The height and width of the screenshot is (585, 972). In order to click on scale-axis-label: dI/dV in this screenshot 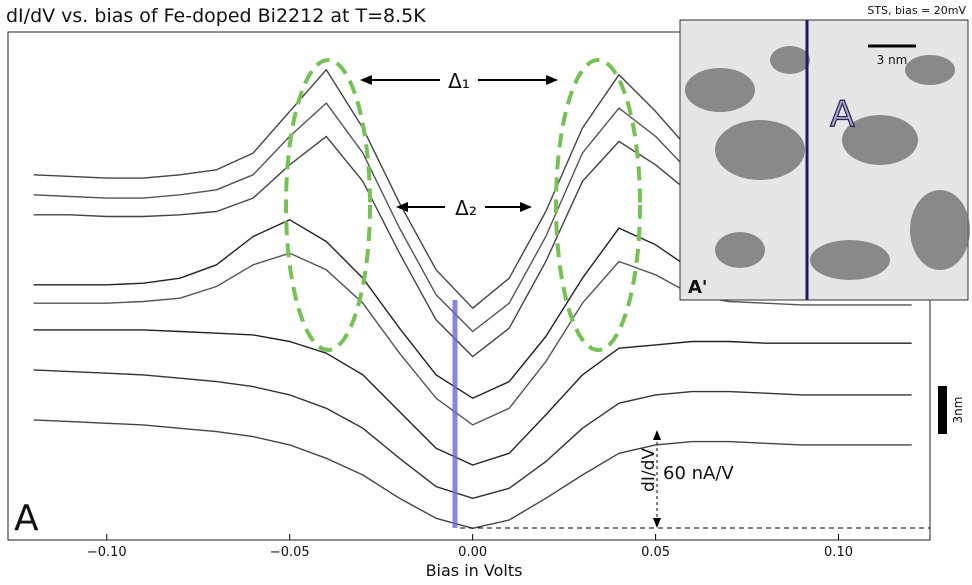, I will do `click(649, 470)`.